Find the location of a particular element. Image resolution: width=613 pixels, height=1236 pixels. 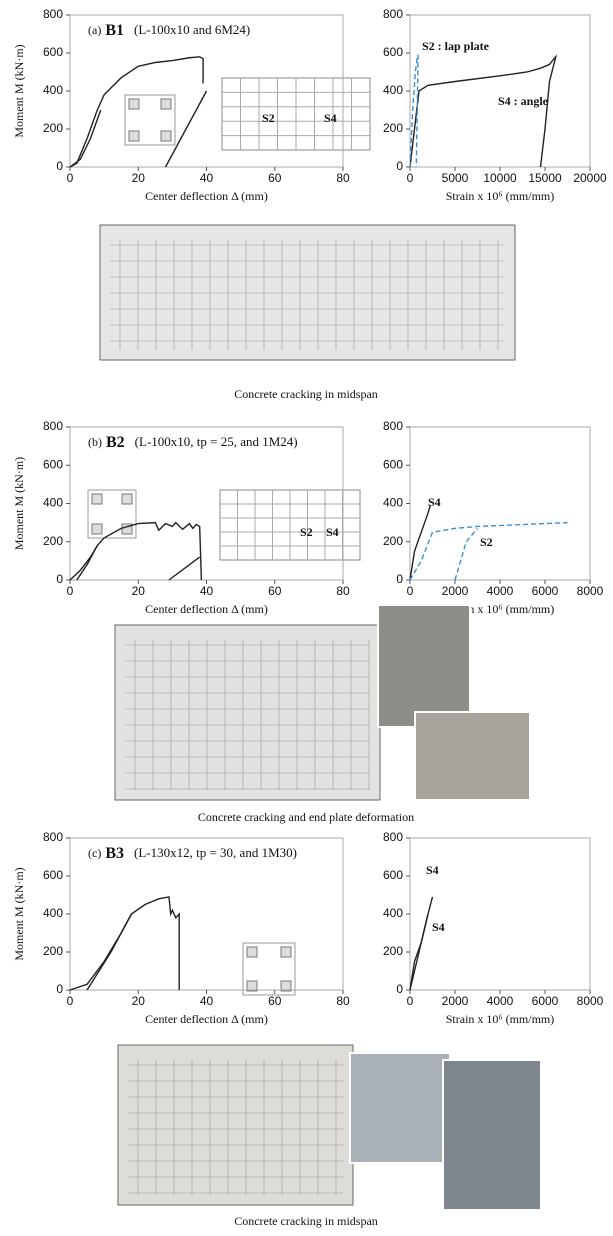

panel-label: (a) is located at coordinates (94, 30).